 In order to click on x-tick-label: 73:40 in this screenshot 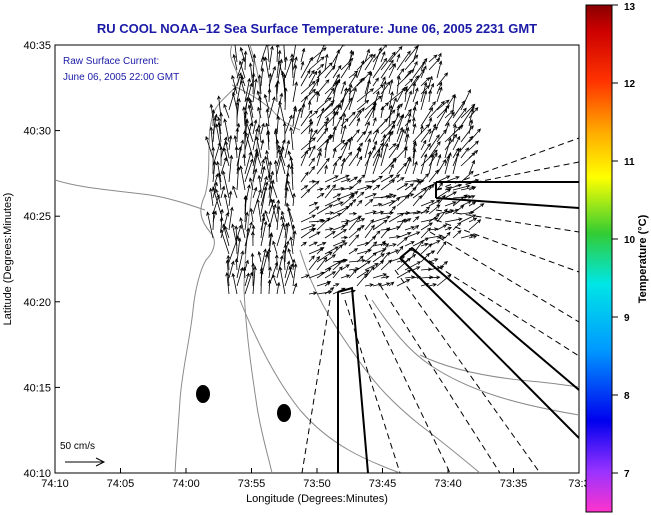, I will do `click(448, 484)`.